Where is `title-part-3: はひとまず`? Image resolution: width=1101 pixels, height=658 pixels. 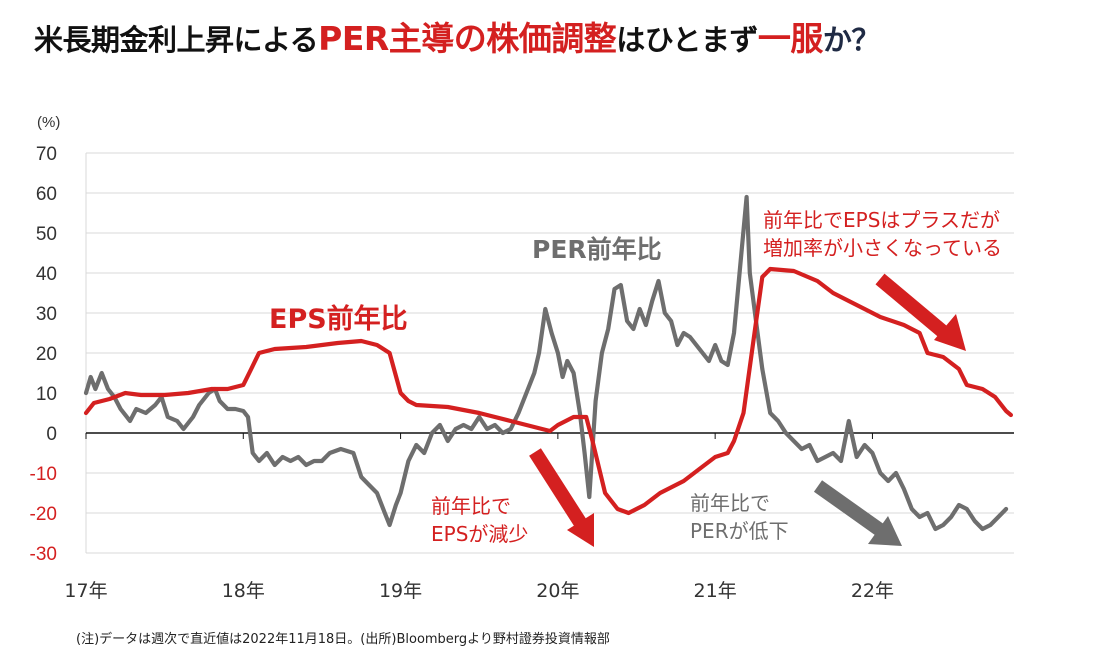
title-part-3: はひとまず is located at coordinates (687, 40).